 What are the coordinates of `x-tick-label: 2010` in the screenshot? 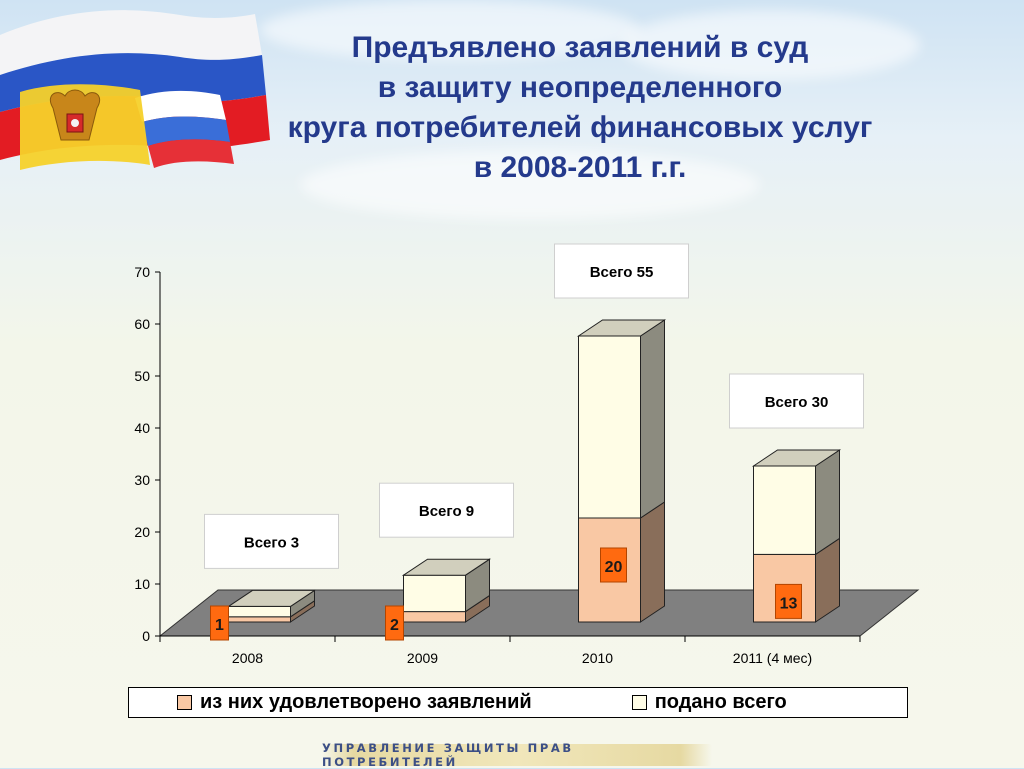 It's located at (597, 658).